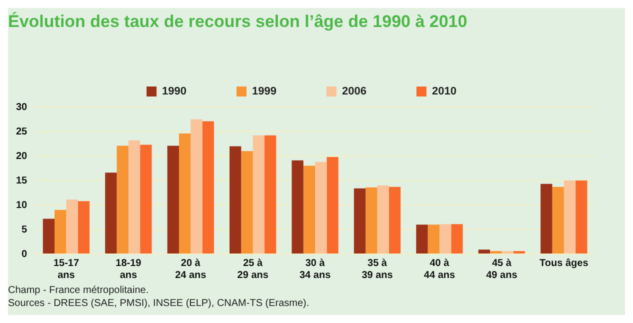 The width and height of the screenshot is (633, 323). I want to click on legend-label: 2010, so click(444, 92).